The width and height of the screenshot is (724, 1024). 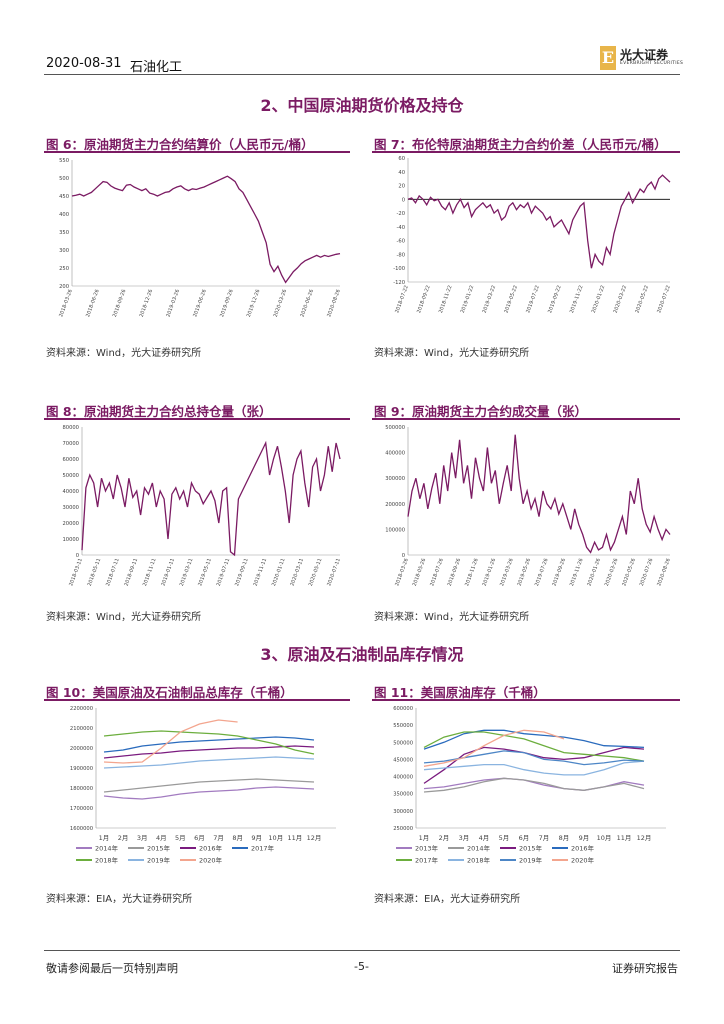 What do you see at coordinates (584, 838) in the screenshot?
I see `x-tick-label: 9月` at bounding box center [584, 838].